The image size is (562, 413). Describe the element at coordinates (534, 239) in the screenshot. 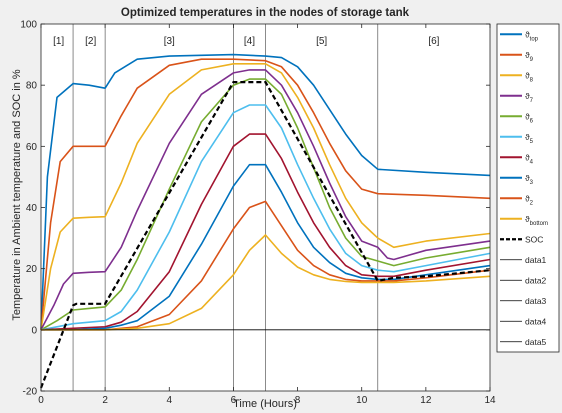

I see `legend-label: SOC` at that location.